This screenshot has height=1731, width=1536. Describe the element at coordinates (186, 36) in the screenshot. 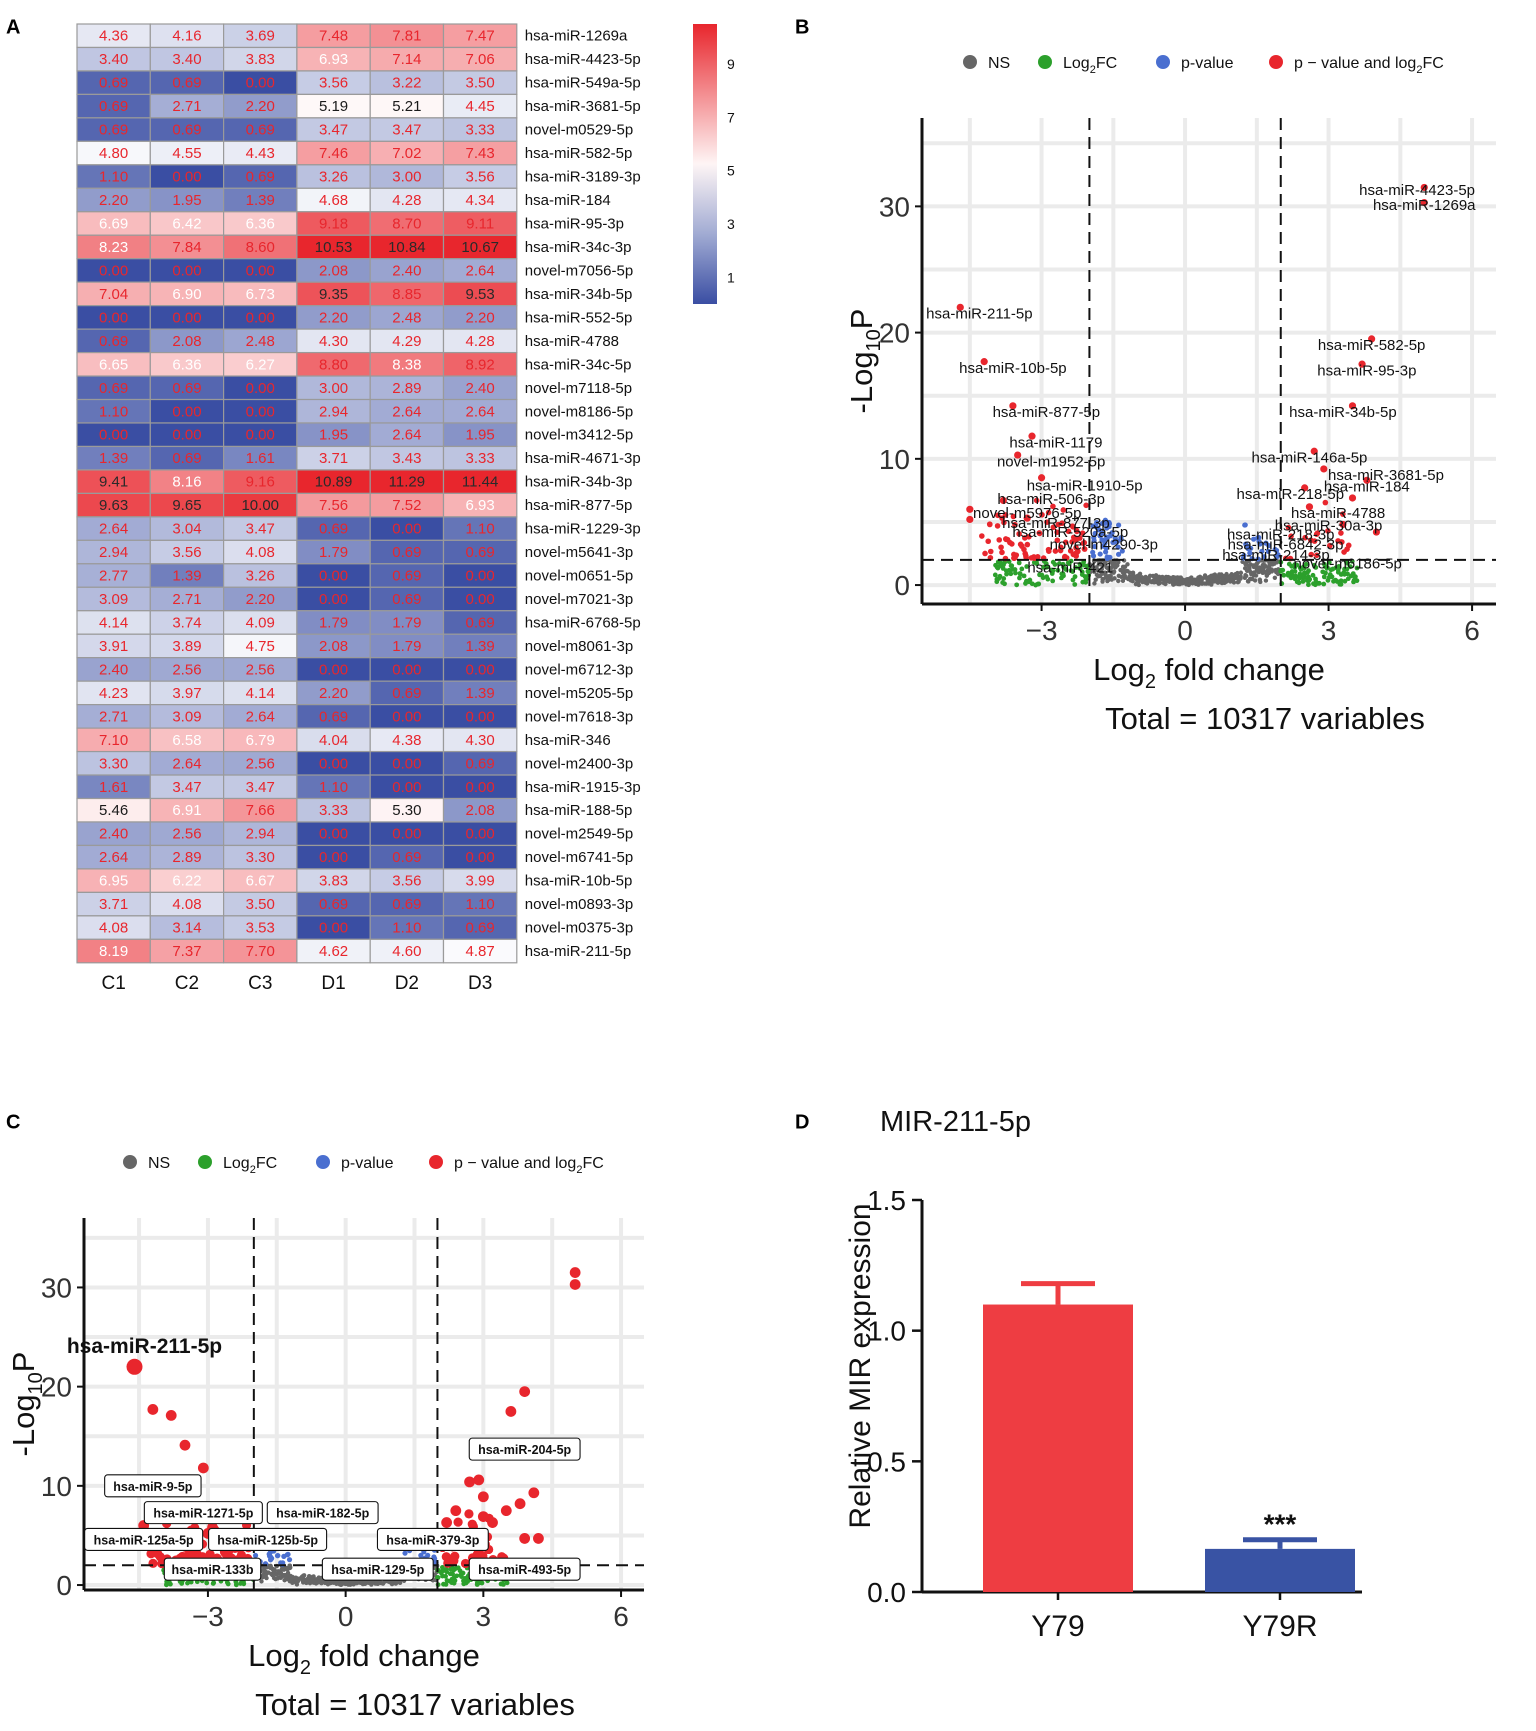

I see `heatmap-value: 4.16` at that location.